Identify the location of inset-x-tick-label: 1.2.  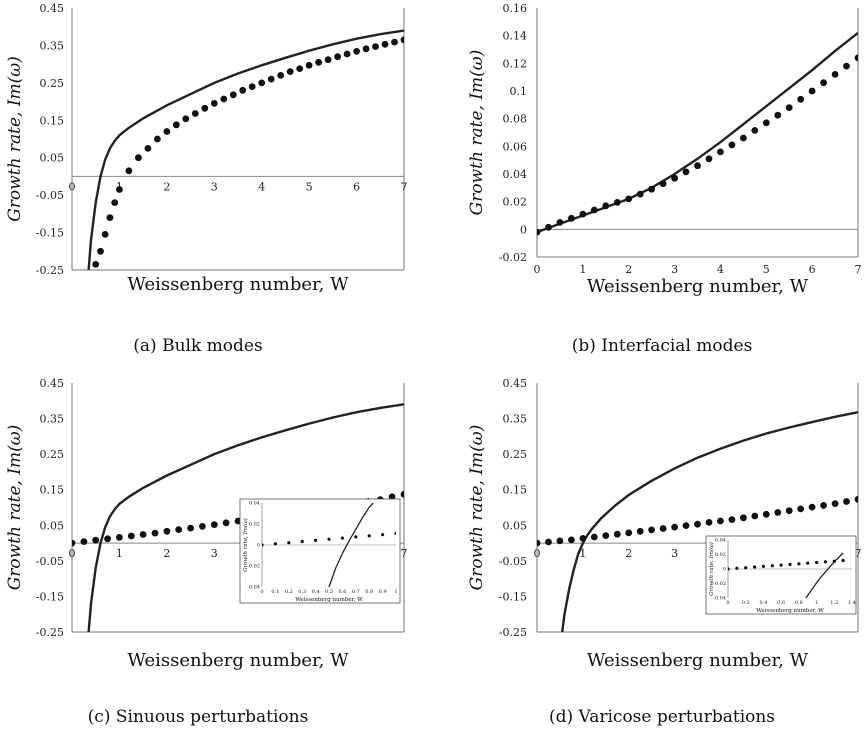
(834, 603).